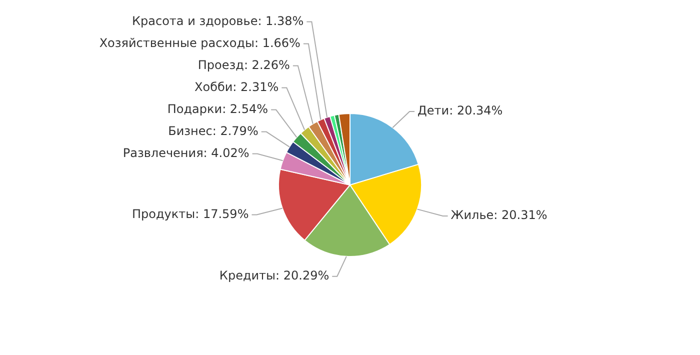 This screenshot has width=700, height=355. I want to click on slice-label: Развлечения: 4.02%, so click(186, 153).